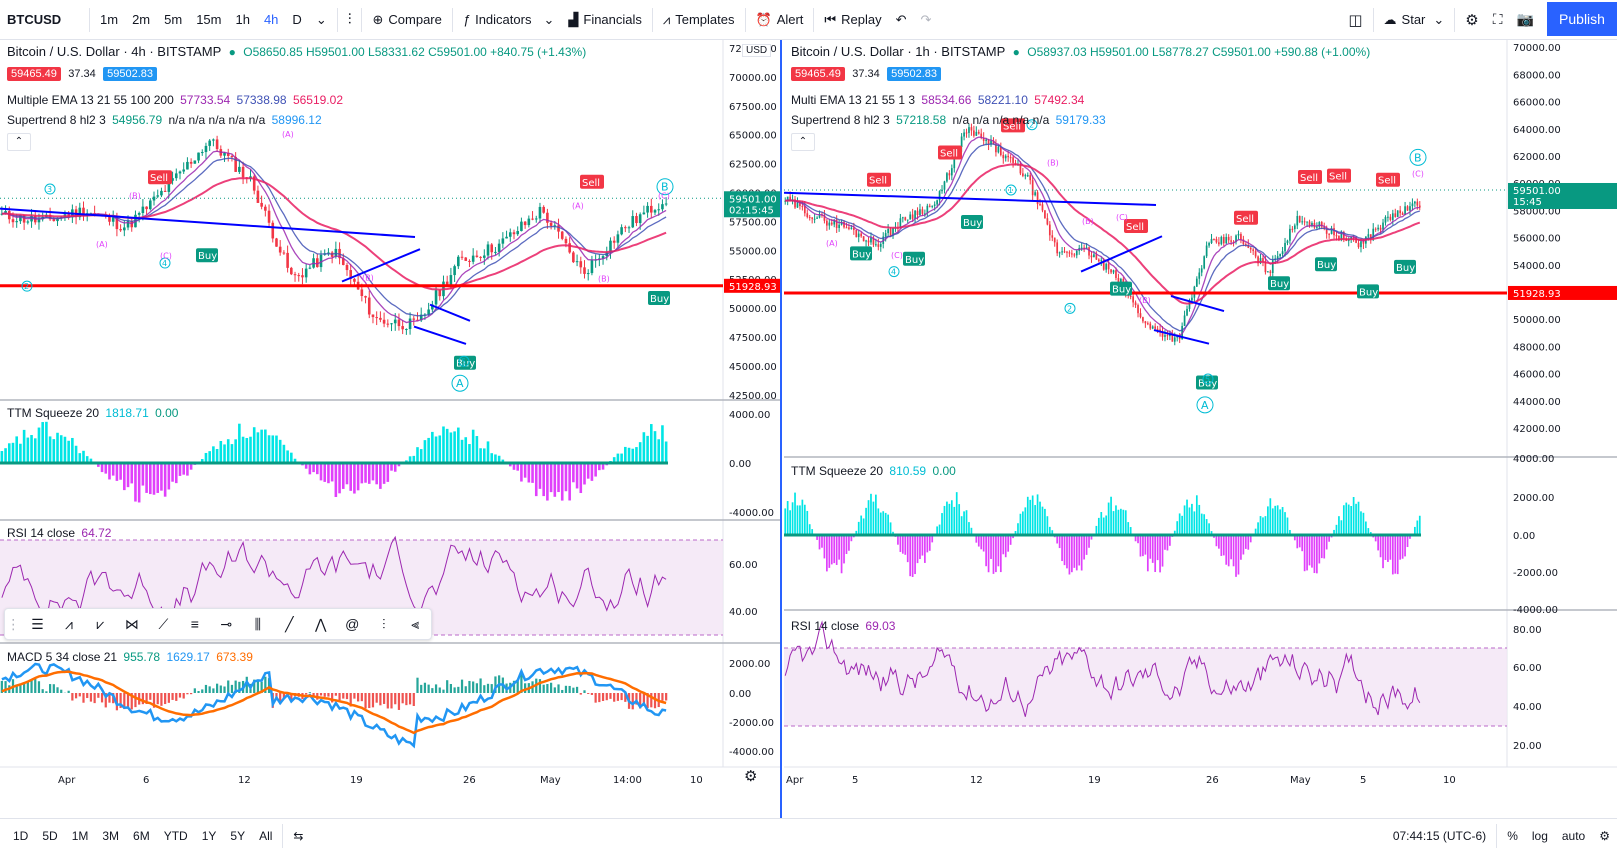  Describe the element at coordinates (1512, 836) in the screenshot. I see `percent-toggle: %` at that location.